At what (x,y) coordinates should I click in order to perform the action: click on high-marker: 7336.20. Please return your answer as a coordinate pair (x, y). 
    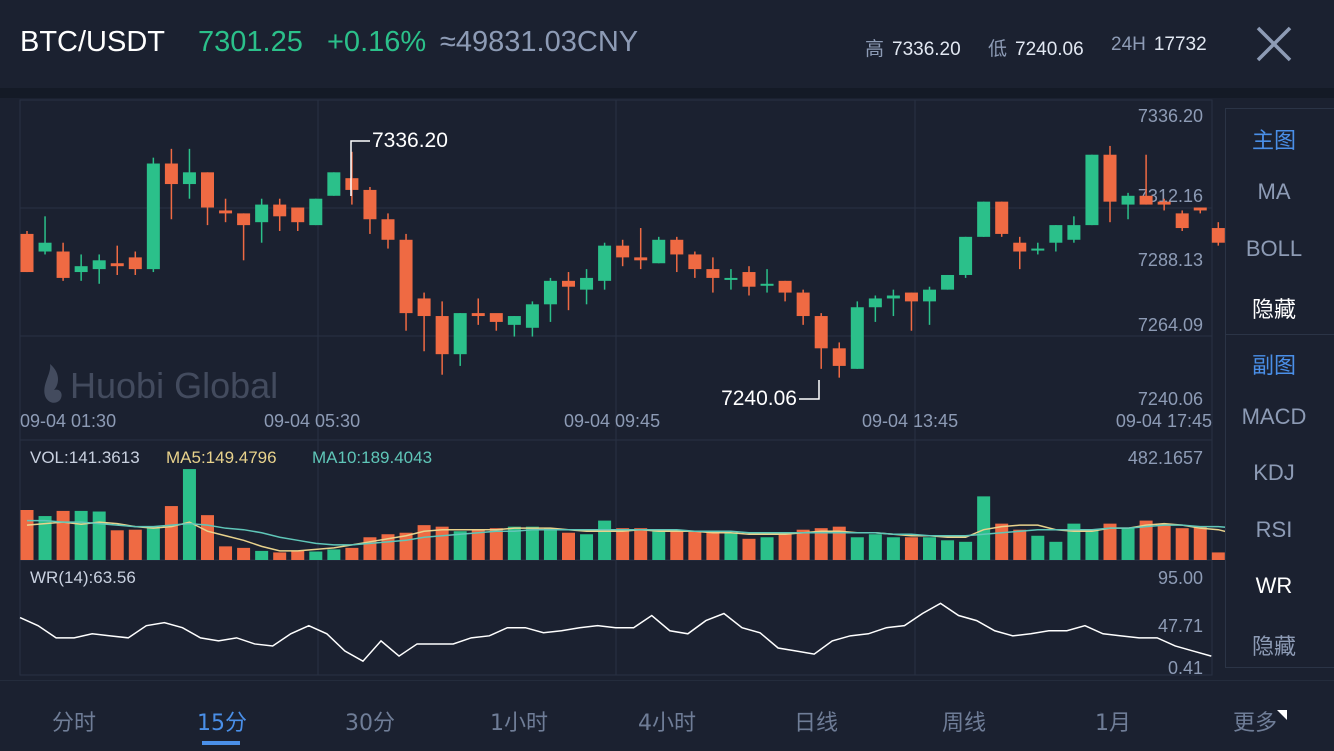
    Looking at the image, I should click on (399, 162).